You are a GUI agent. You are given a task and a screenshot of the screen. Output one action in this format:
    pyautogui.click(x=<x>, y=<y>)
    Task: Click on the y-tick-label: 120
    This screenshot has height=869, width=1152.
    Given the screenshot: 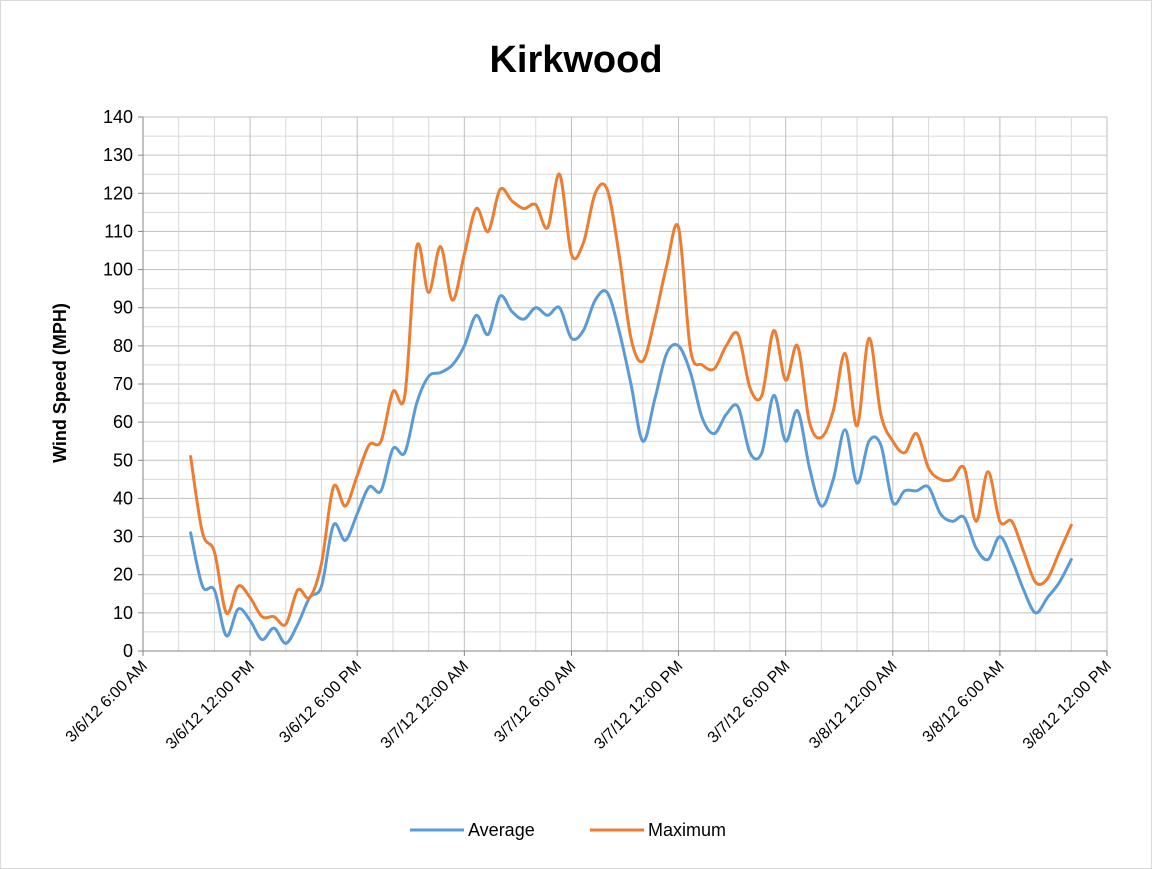 What is the action you would take?
    pyautogui.click(x=118, y=193)
    